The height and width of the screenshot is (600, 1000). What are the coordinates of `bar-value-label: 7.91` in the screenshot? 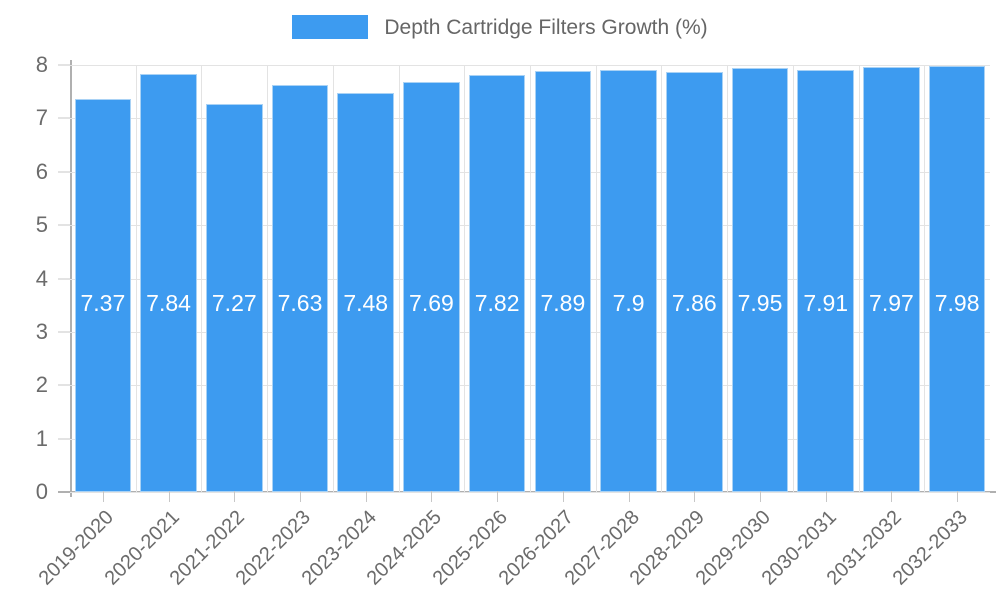 It's located at (826, 303).